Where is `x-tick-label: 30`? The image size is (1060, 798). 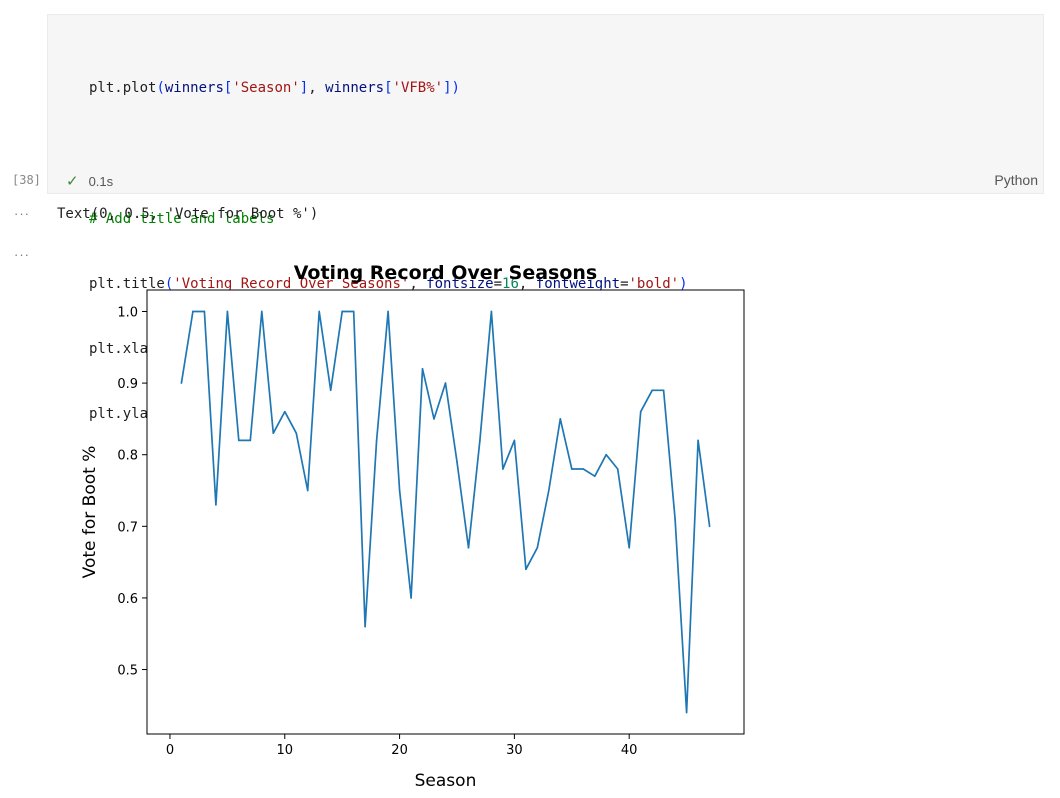 x-tick-label: 30 is located at coordinates (514, 750).